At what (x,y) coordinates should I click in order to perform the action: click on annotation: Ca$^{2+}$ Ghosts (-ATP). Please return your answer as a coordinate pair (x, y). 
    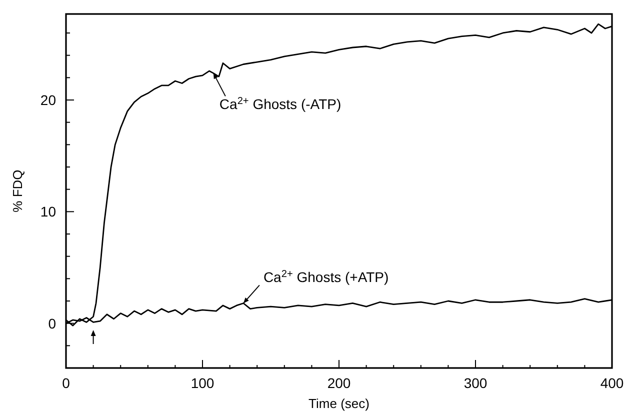
    Looking at the image, I should click on (280, 104).